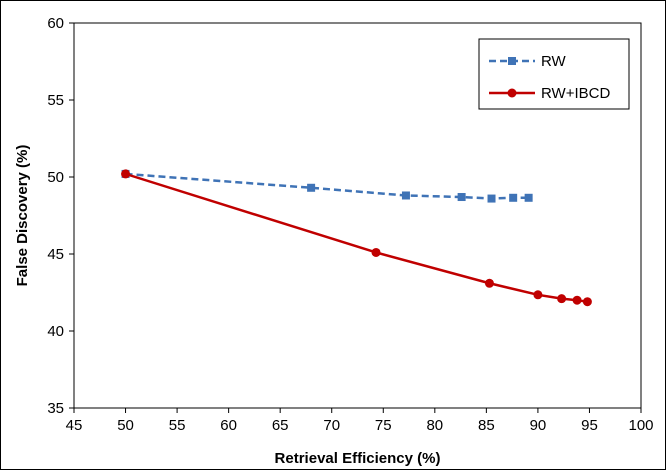 This screenshot has height=470, width=666. I want to click on legend-label: RW+IBCD, so click(575, 93).